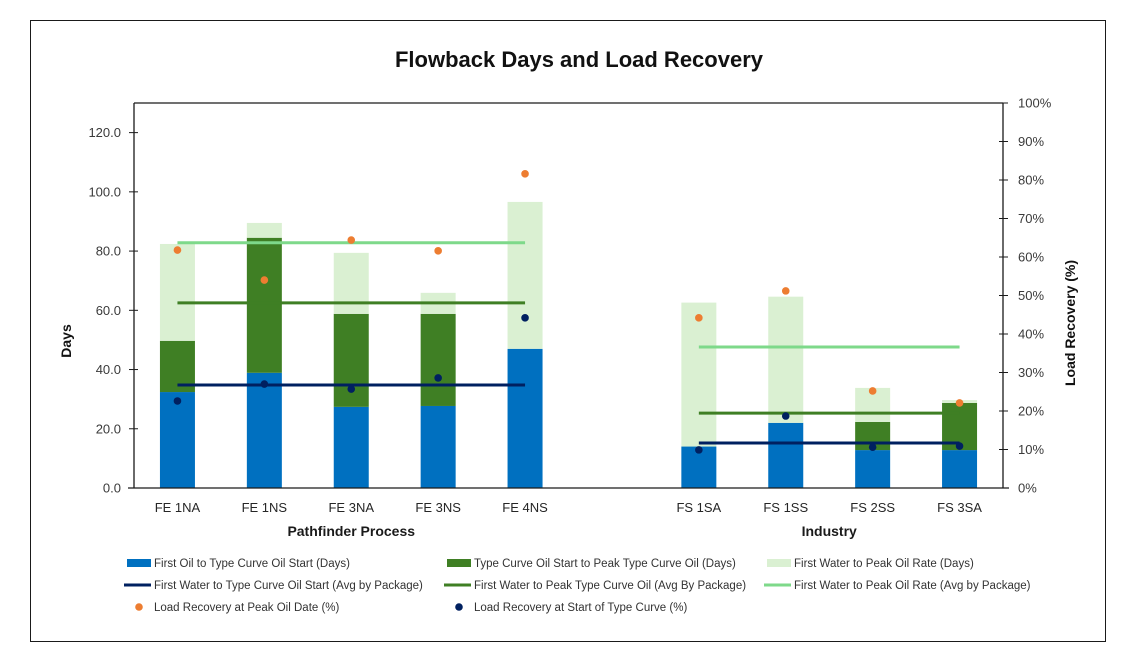  Describe the element at coordinates (699, 374) in the screenshot. I see `bar-segment-fs-1sa-s2` at that location.